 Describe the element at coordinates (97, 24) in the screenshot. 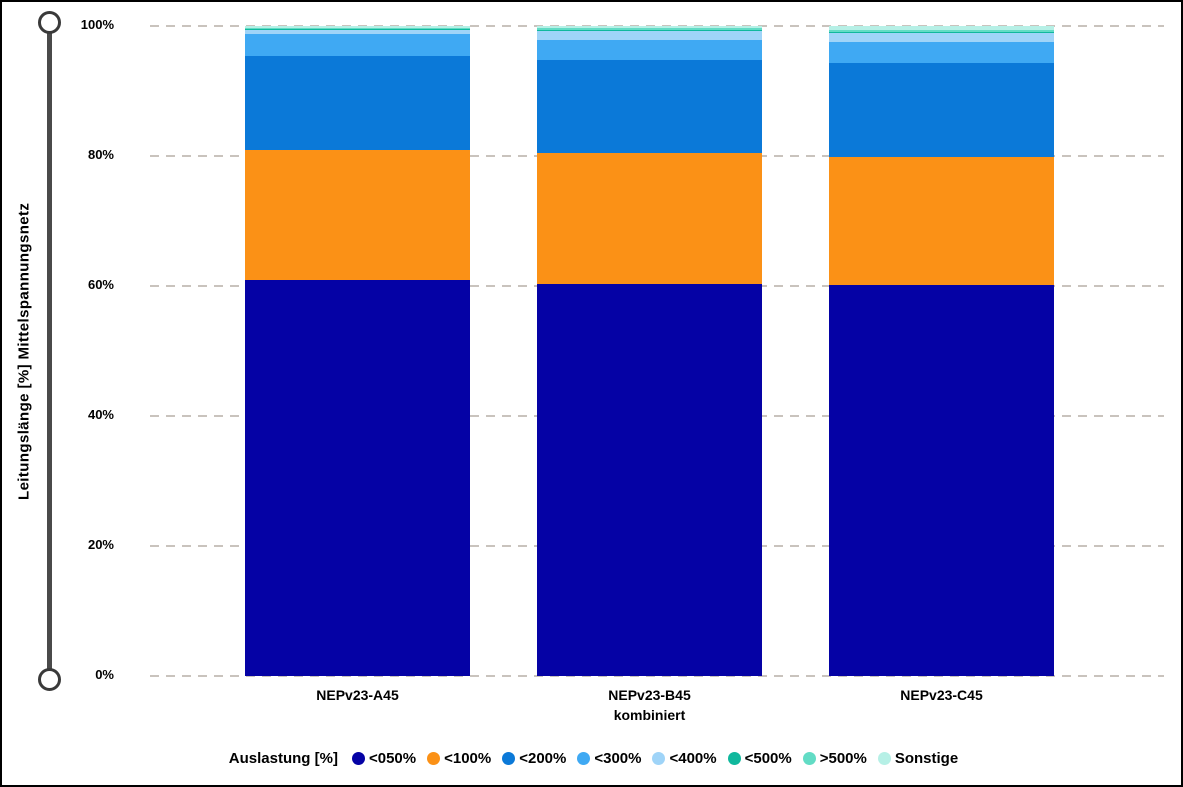

I see `y-tick-label-100: 100%` at that location.